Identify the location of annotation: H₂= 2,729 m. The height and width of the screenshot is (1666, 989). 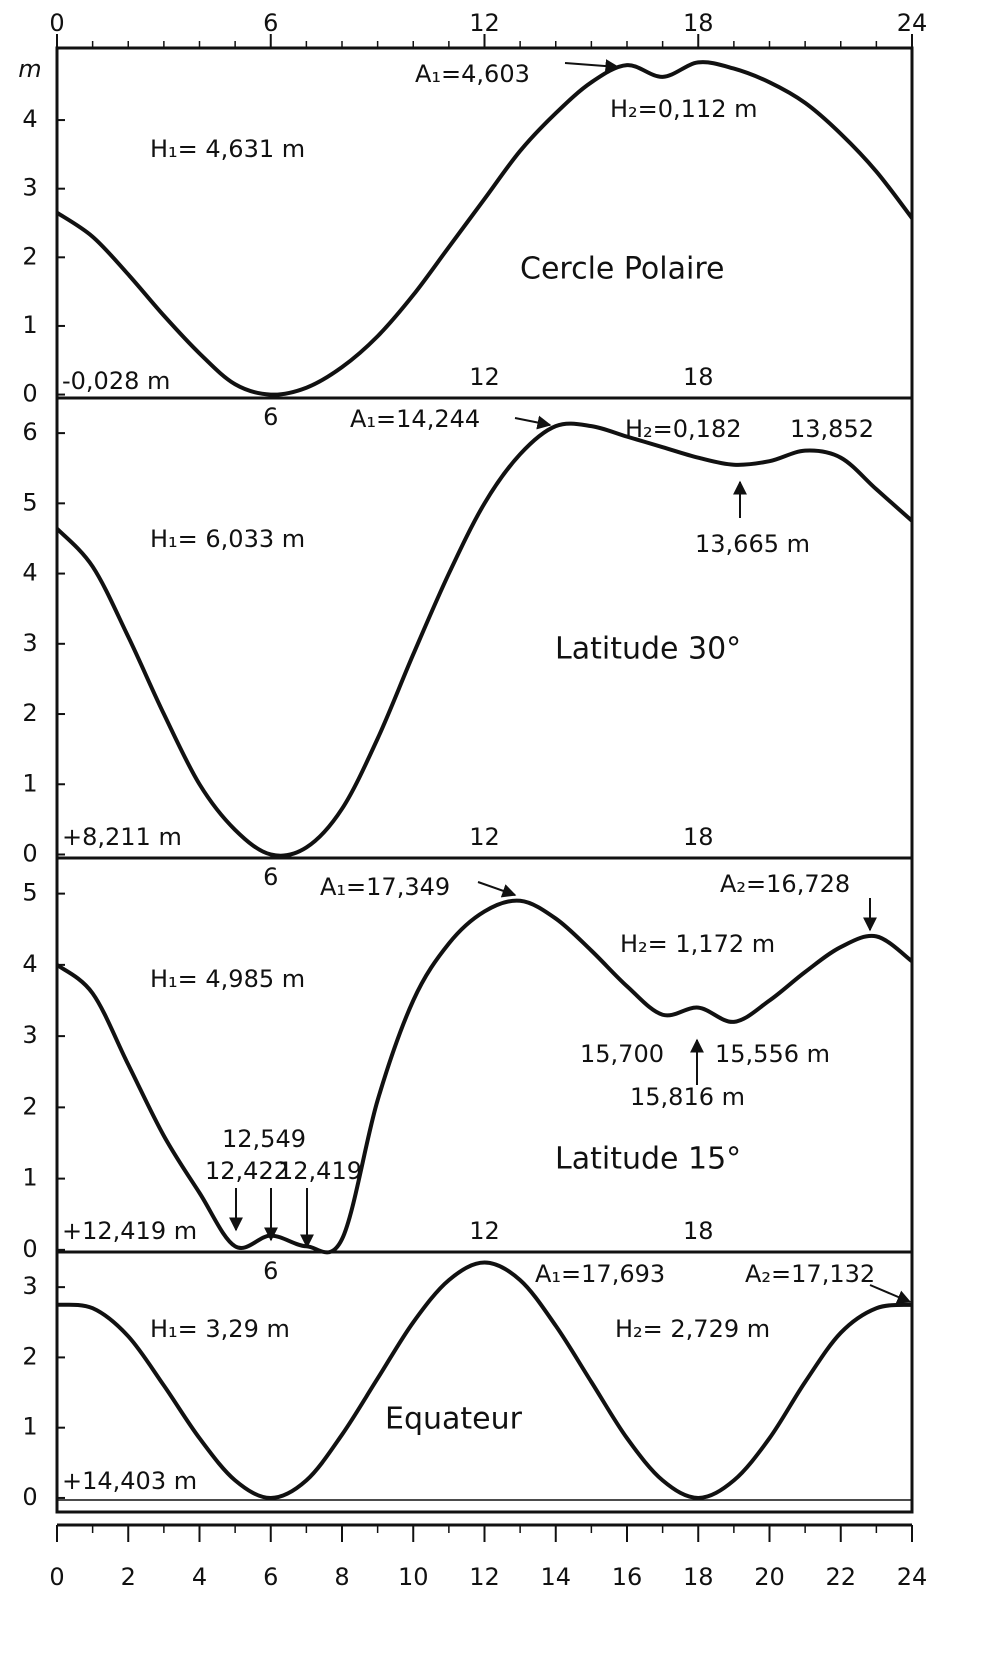
(692, 1329).